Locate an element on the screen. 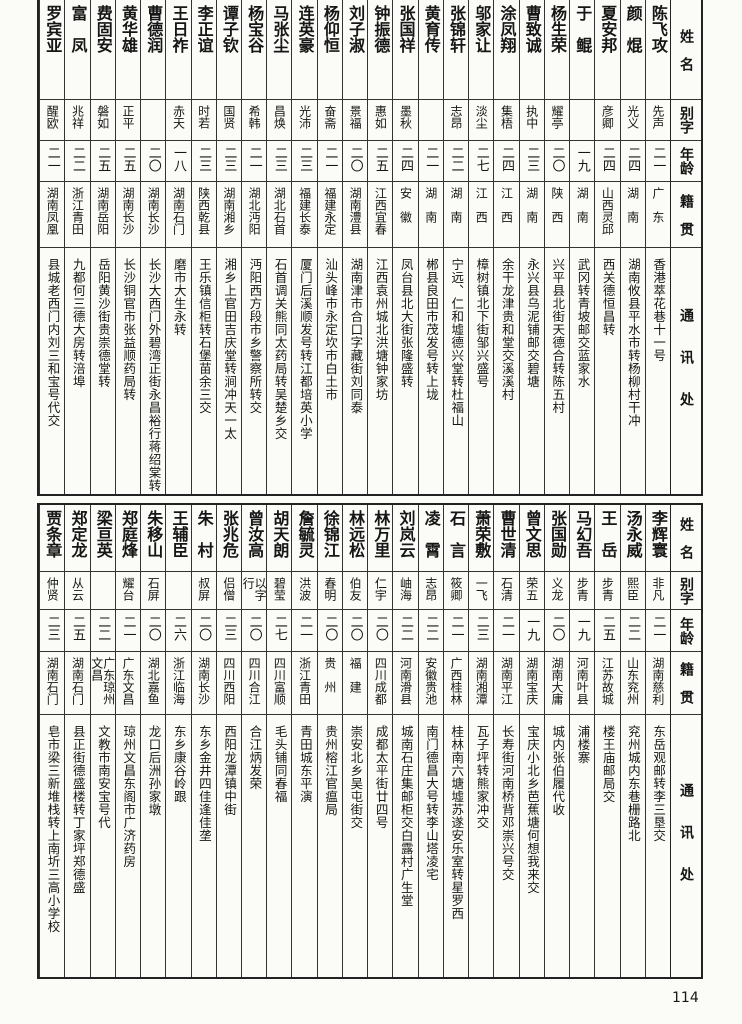  cell-alias: 从云 is located at coordinates (77, 591).